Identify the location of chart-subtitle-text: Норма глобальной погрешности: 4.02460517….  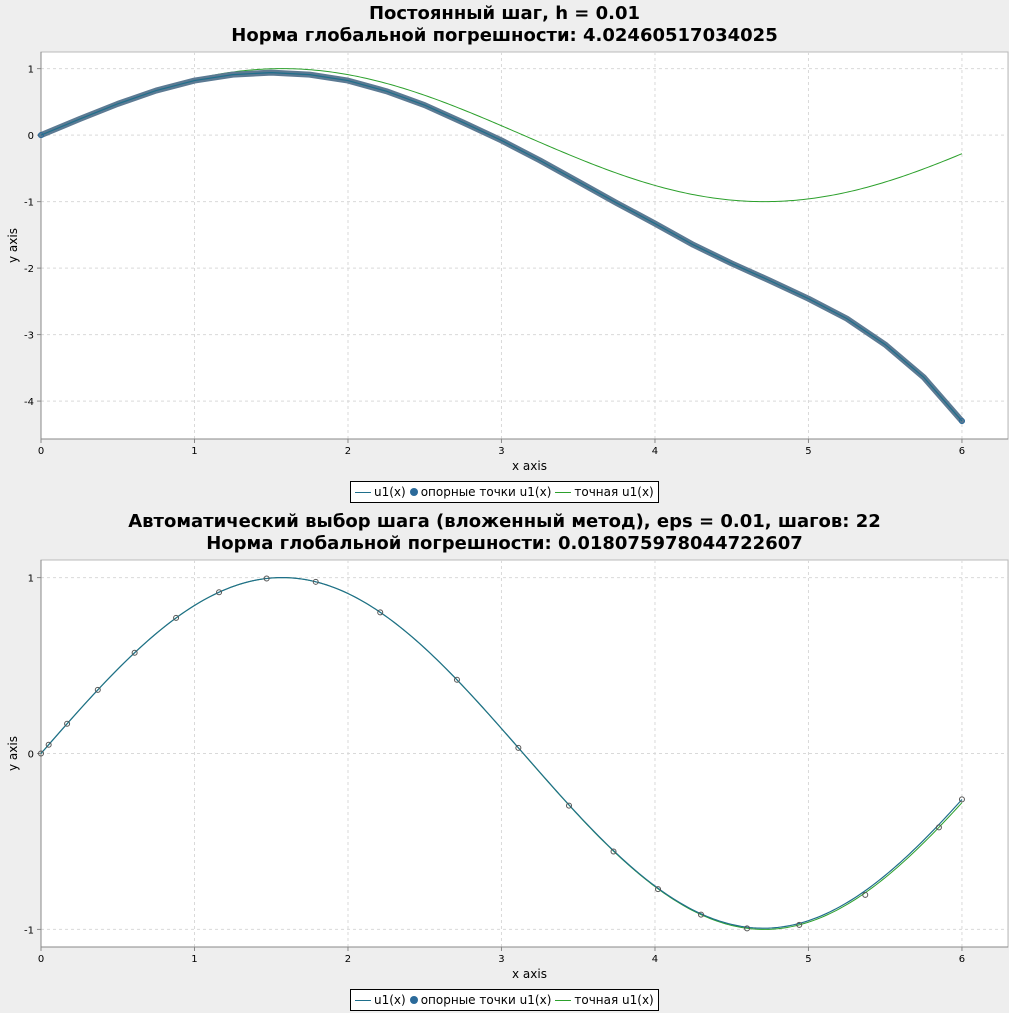
(504, 35).